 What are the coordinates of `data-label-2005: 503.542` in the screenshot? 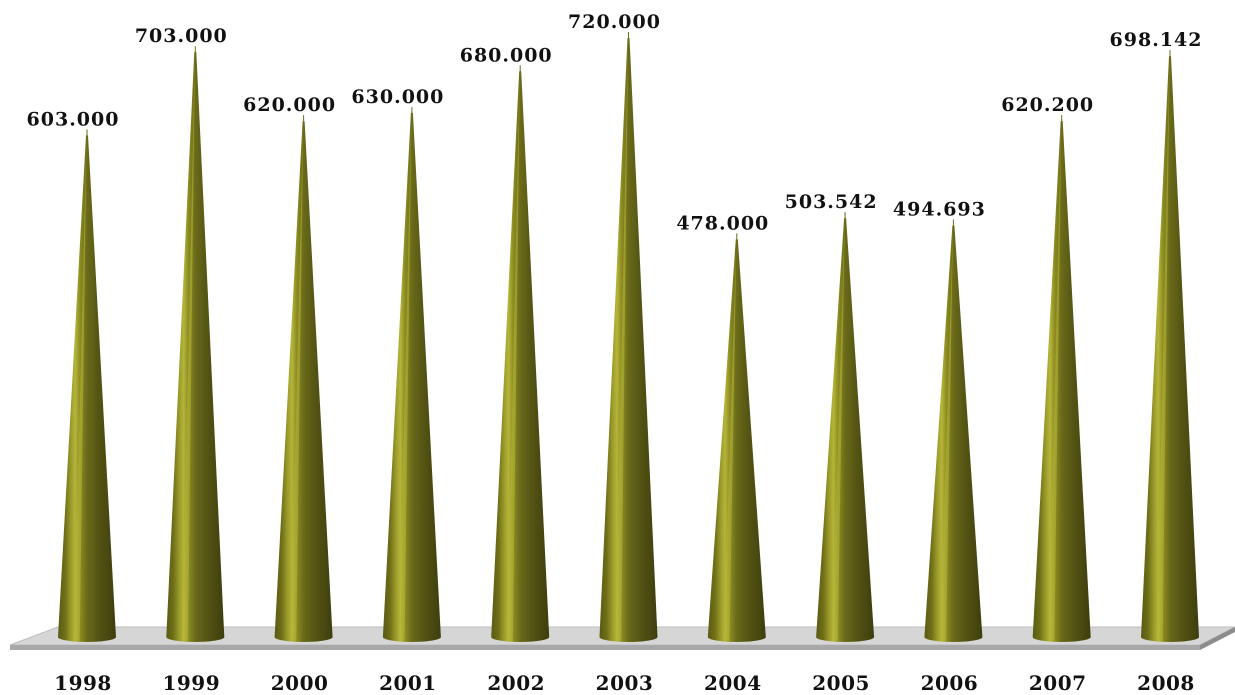 It's located at (831, 202).